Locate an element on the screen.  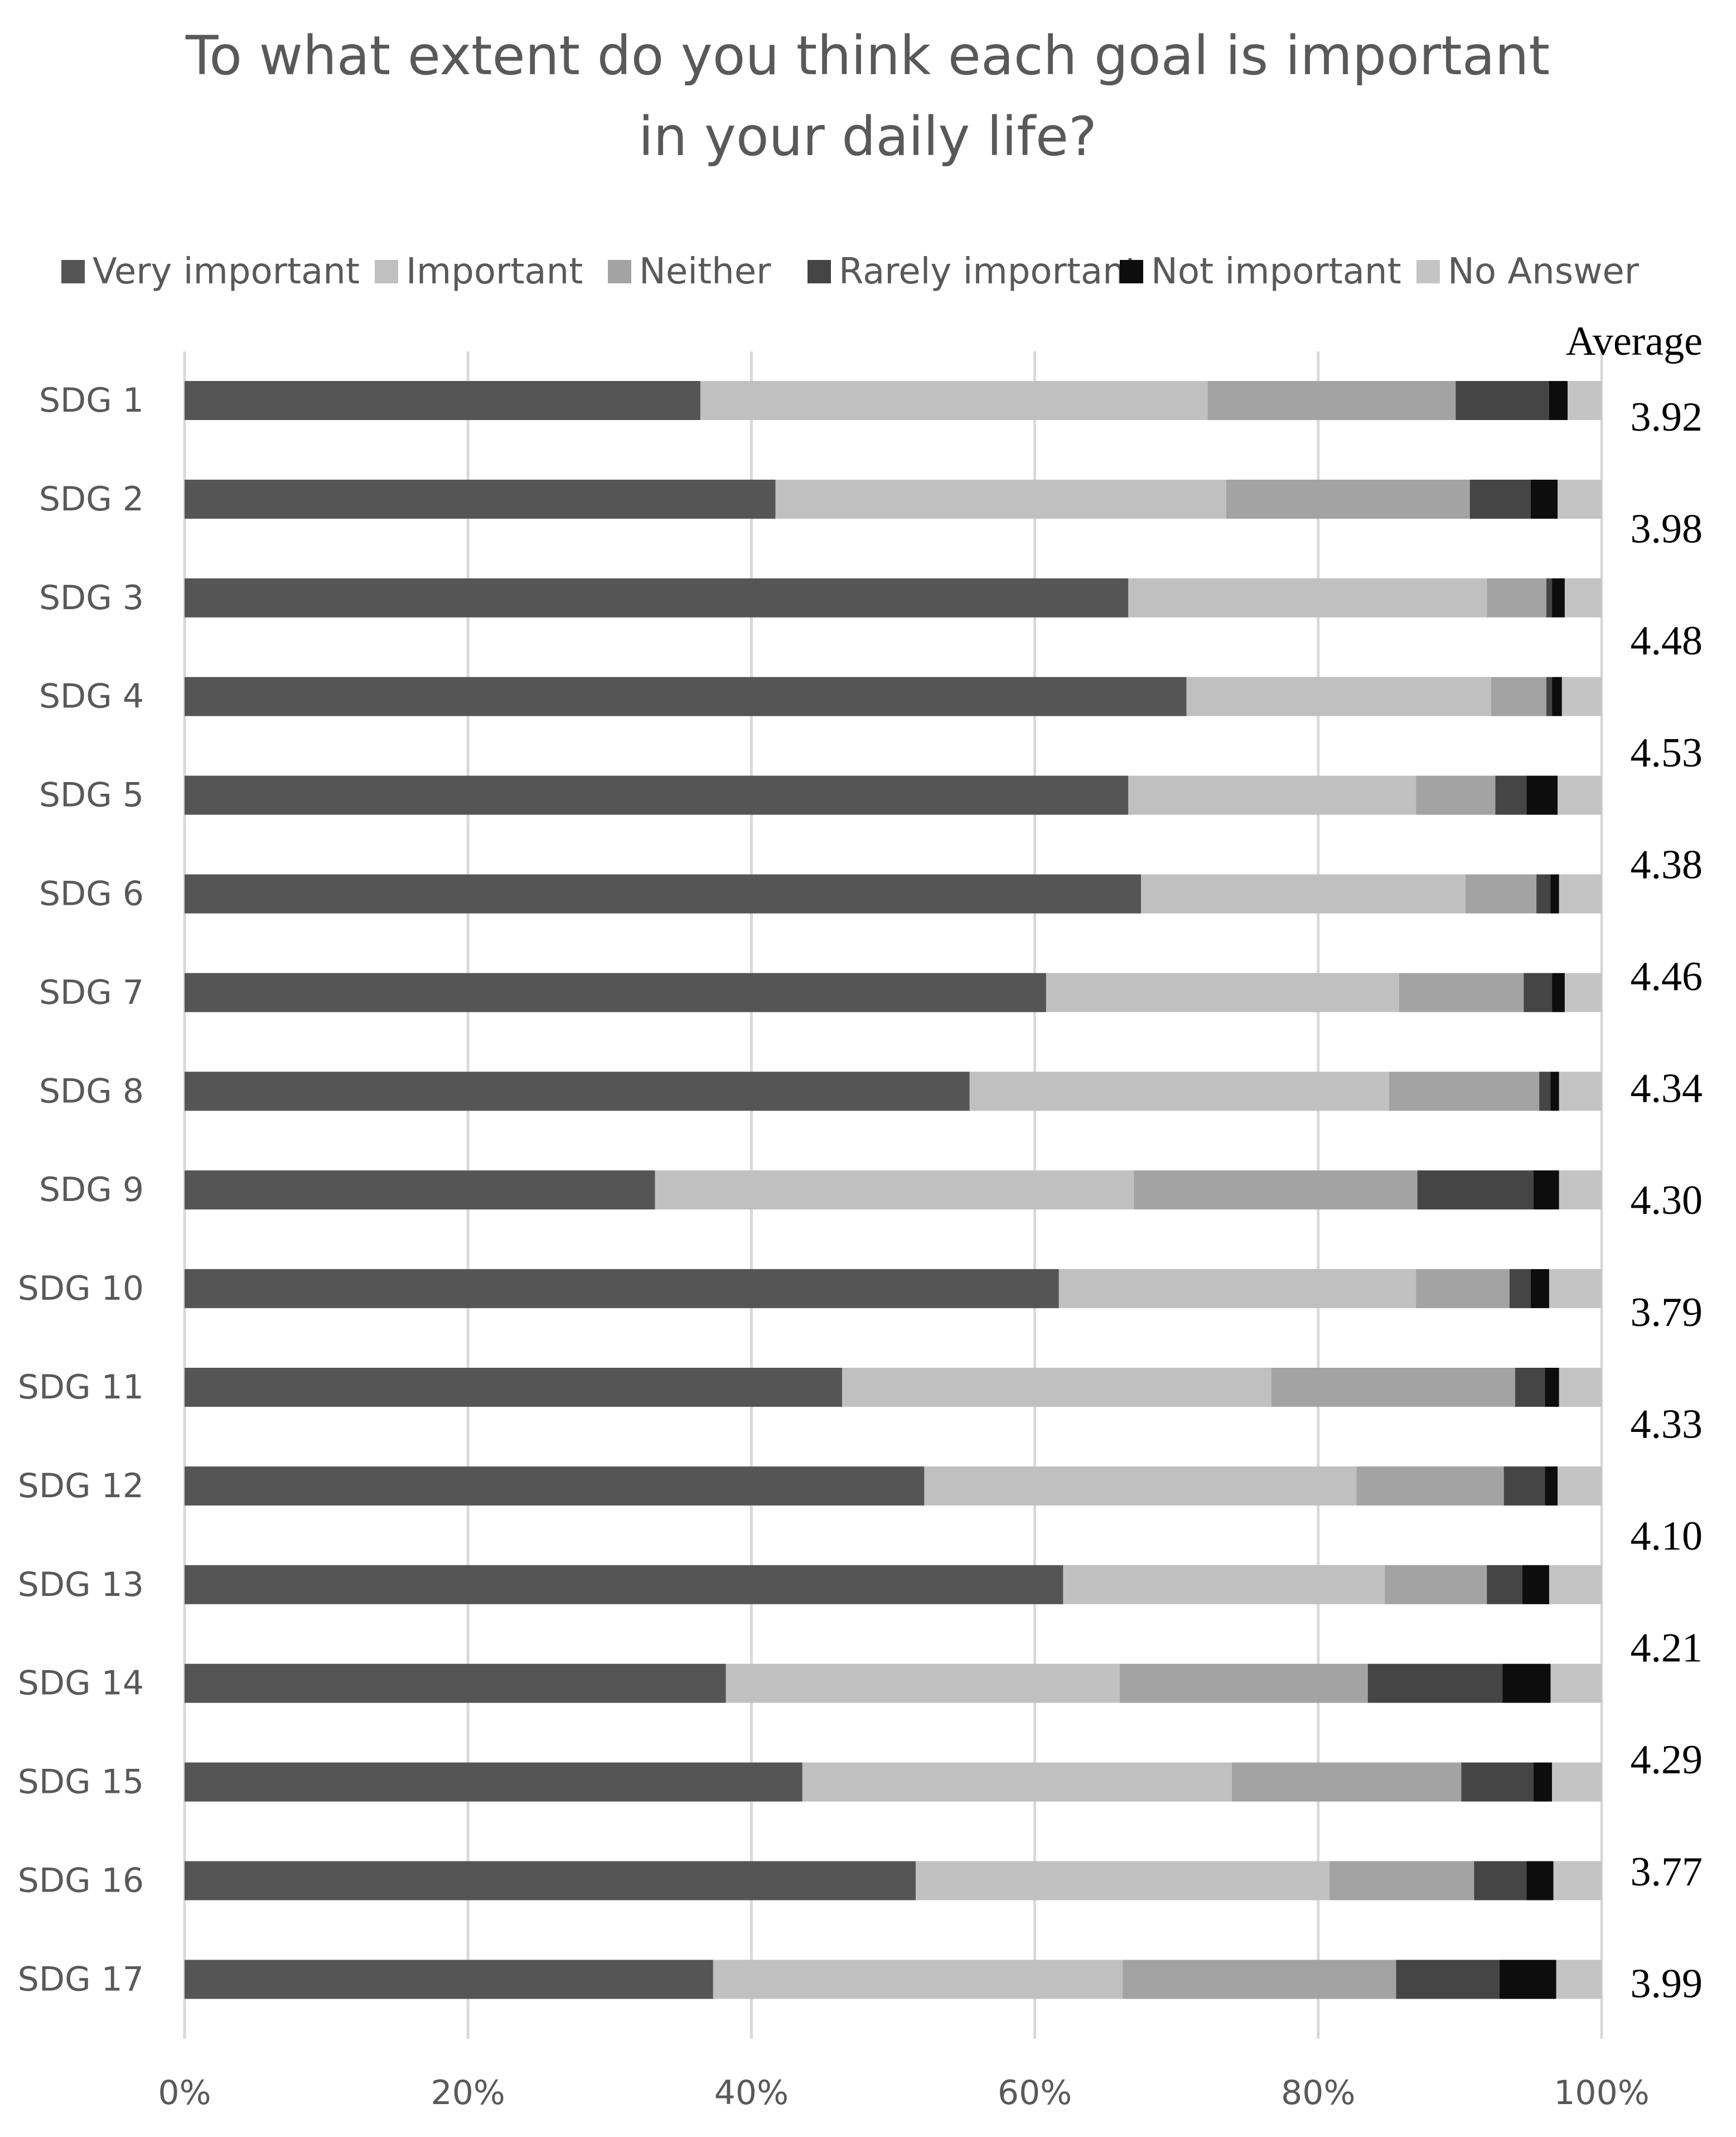
category-label: SDG 1 is located at coordinates (92, 400).